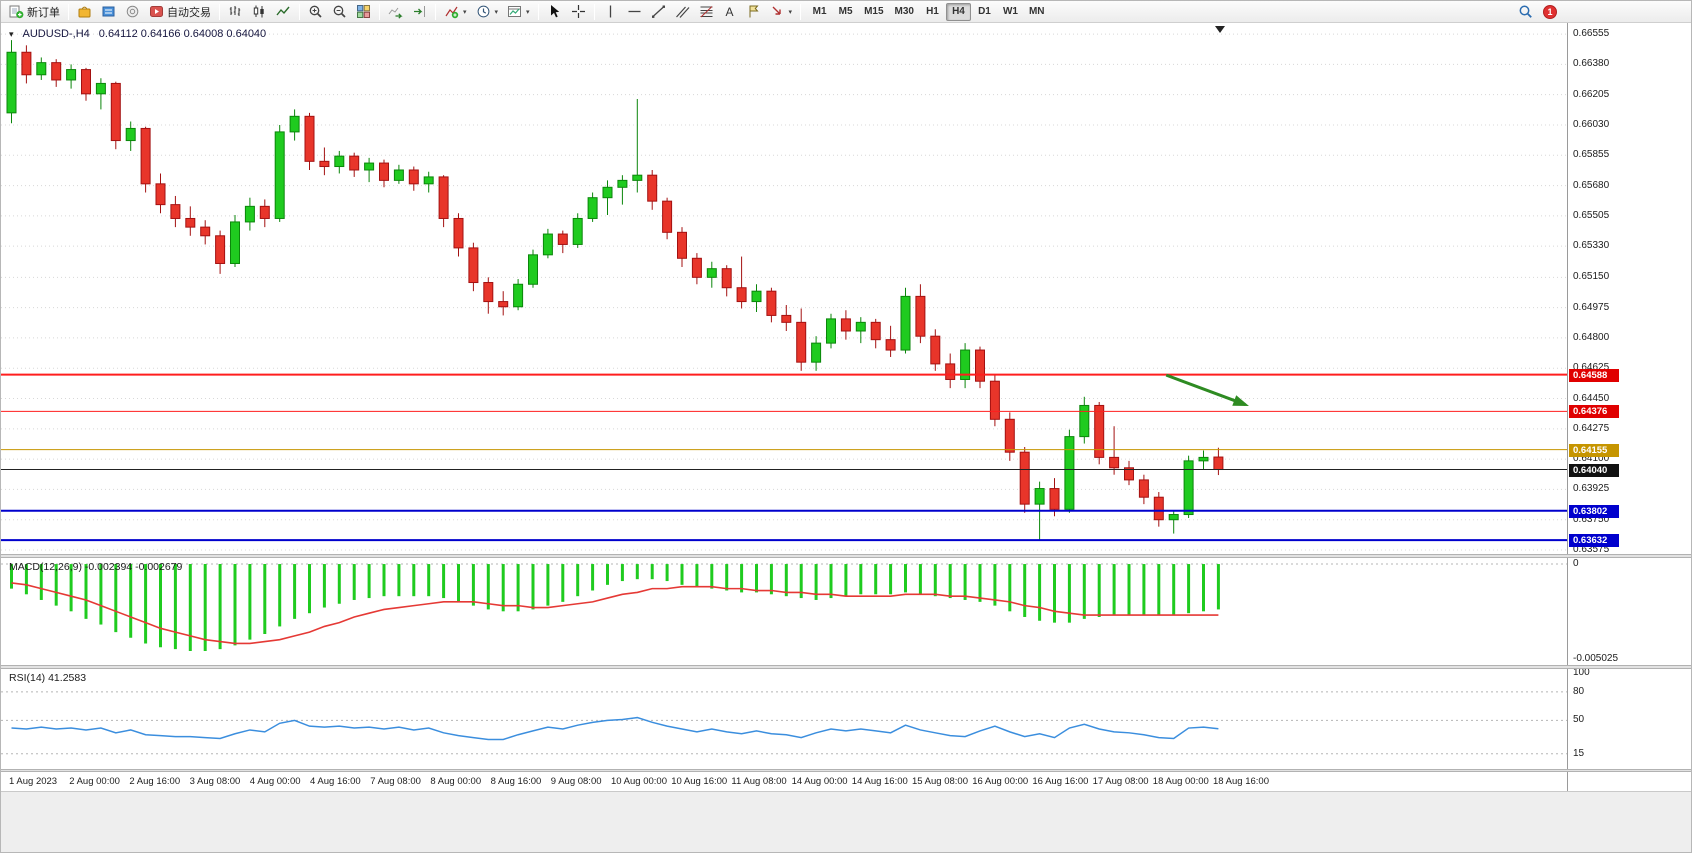 Image resolution: width=1692 pixels, height=853 pixels. Describe the element at coordinates (784, 611) in the screenshot. I see `macd-indicator-panel` at that location.